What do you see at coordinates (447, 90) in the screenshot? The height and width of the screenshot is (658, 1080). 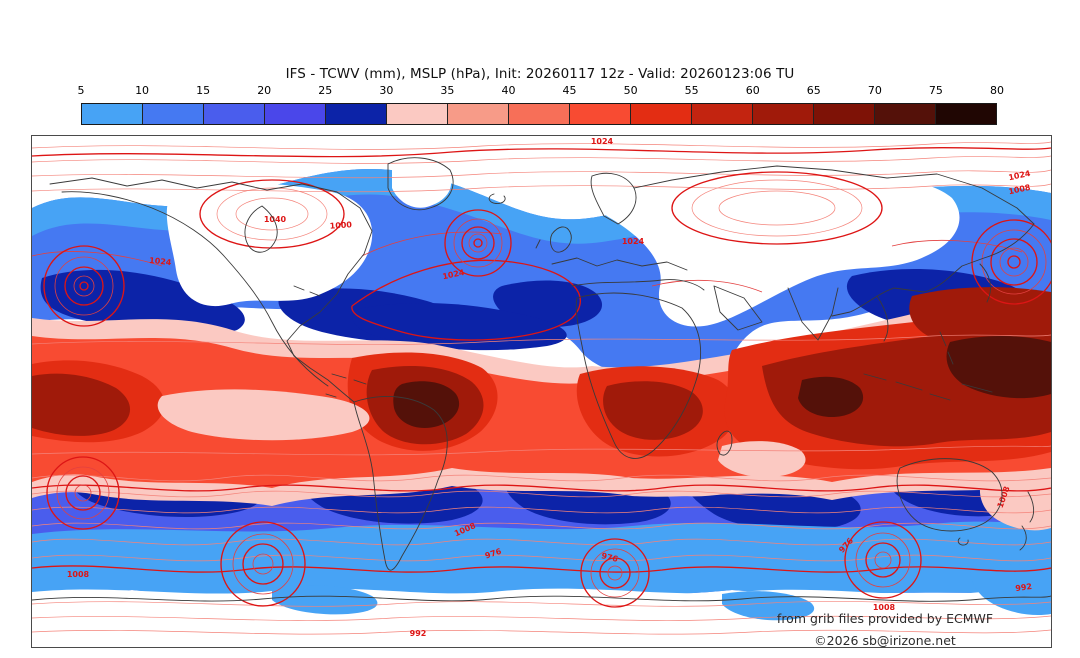 I see `colorbar-tick-35: 35` at bounding box center [447, 90].